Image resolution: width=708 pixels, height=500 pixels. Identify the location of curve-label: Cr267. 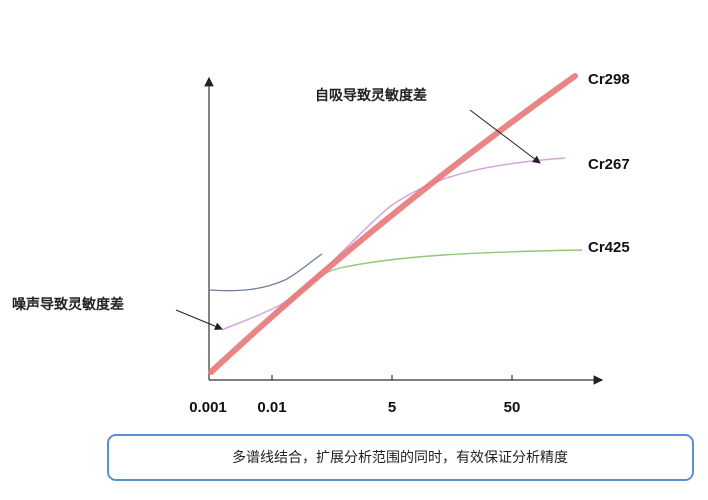
(609, 164).